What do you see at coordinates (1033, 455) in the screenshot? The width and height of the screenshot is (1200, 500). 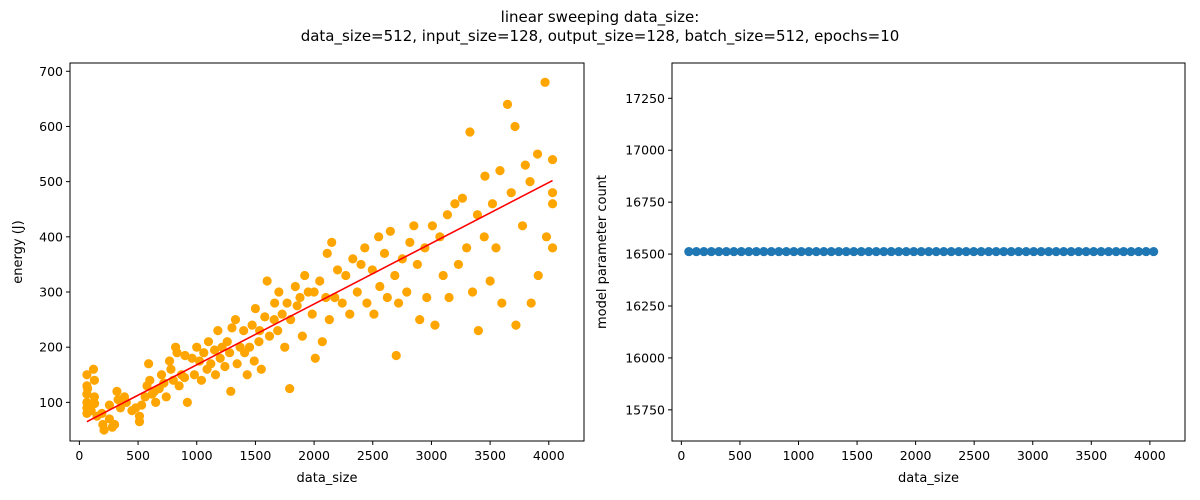 I see `x-tick-label: 3000` at bounding box center [1033, 455].